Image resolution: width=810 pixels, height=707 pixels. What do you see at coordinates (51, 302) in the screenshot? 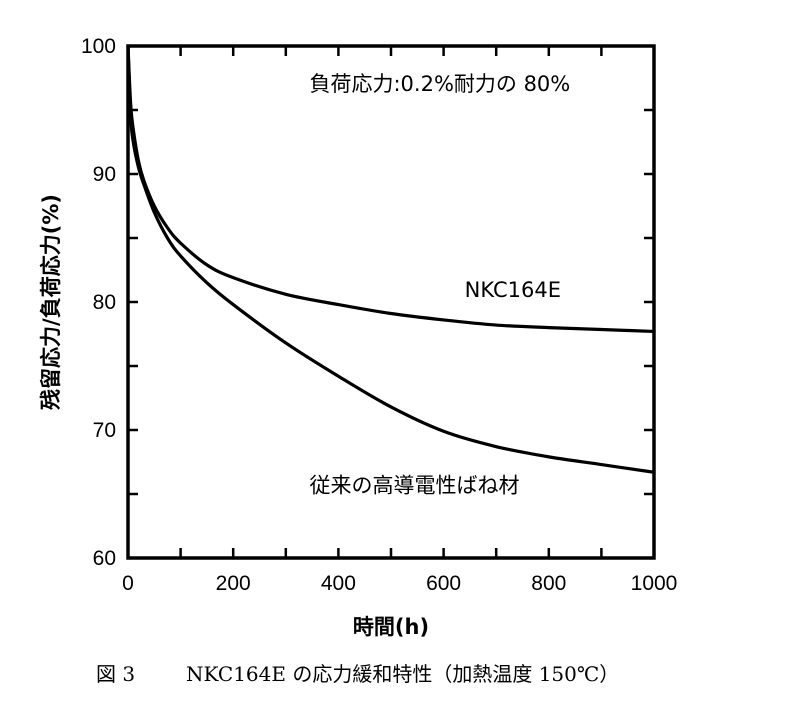
I see `y-axis-title: 残留応力/負荷応力(%)` at bounding box center [51, 302].